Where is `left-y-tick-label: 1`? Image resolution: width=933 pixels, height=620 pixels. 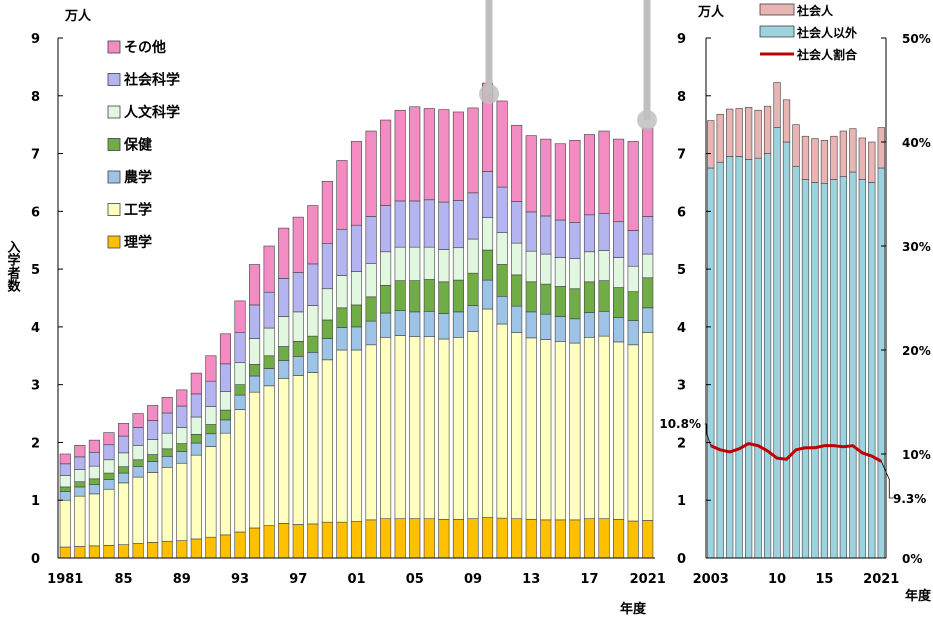 left-y-tick-label: 1 is located at coordinates (35, 501).